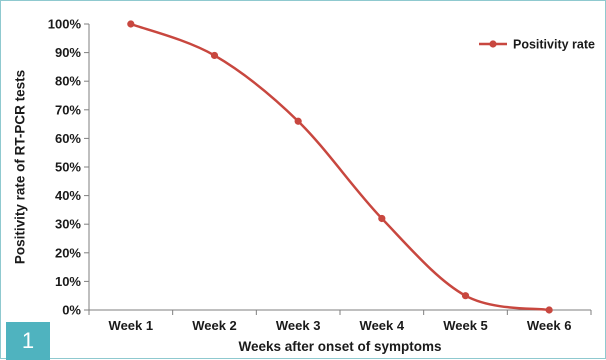  I want to click on x-tick-label: Week 3, so click(298, 325).